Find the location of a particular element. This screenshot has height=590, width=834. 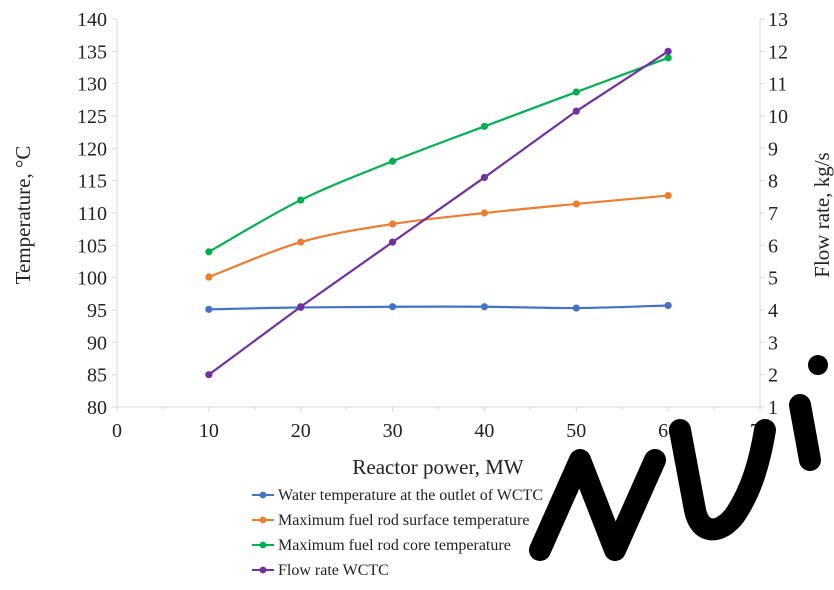

y2-tick-label: 1 is located at coordinates (773, 408).